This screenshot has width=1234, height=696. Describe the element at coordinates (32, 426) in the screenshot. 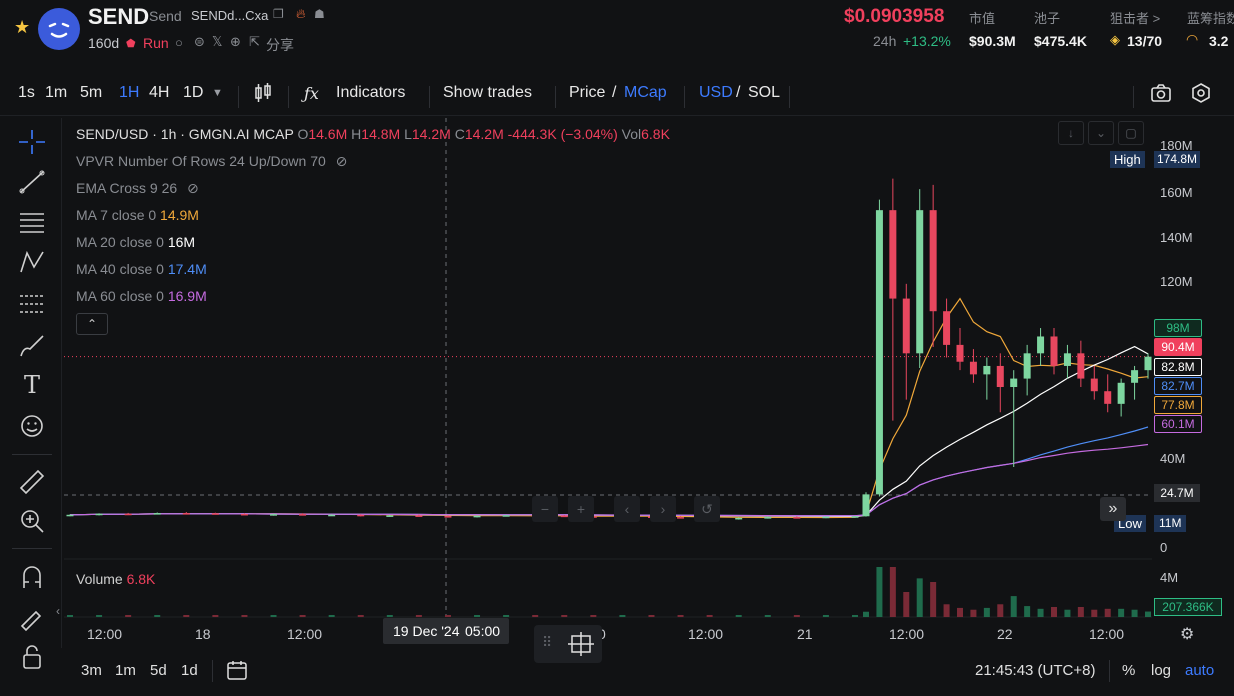

I see `emoji-icon` at that location.